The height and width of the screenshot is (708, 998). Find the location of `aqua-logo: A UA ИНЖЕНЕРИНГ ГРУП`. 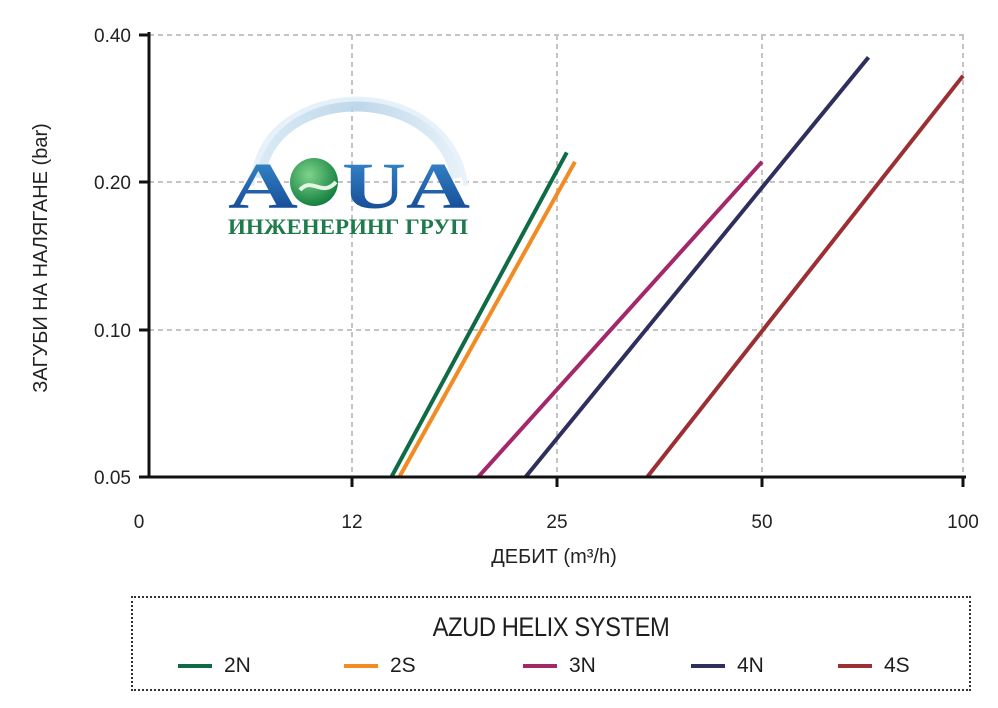

aqua-logo: A UA ИНЖЕНЕРИНГ ГРУП is located at coordinates (349, 167).